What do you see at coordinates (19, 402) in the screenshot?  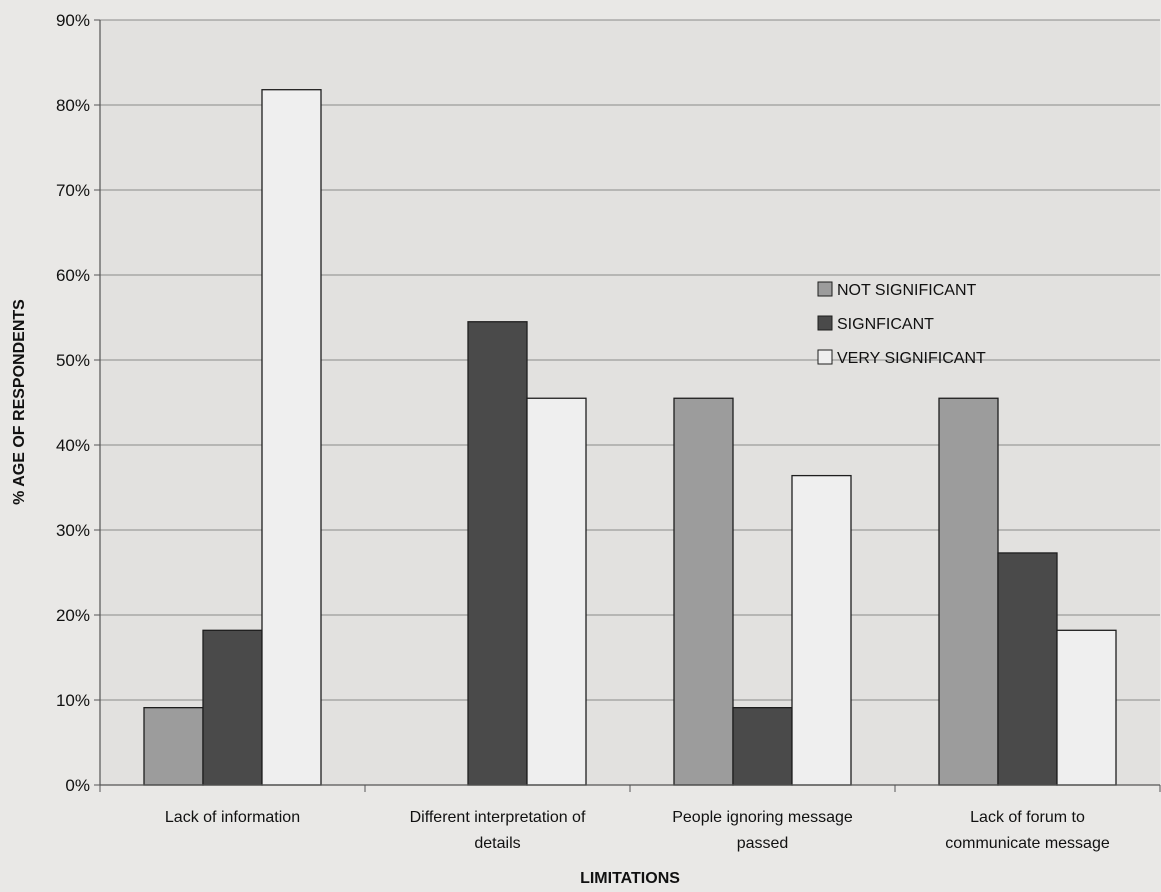 I see `y-axis-title: % AGE OF RESPONDENTS` at bounding box center [19, 402].